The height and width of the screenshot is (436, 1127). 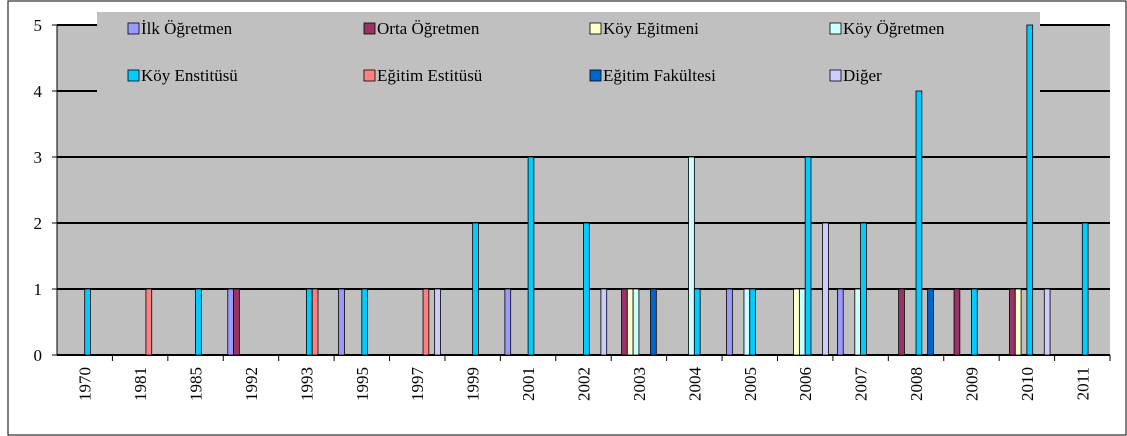 What do you see at coordinates (85, 384) in the screenshot?
I see `x-tick-label: 1970` at bounding box center [85, 384].